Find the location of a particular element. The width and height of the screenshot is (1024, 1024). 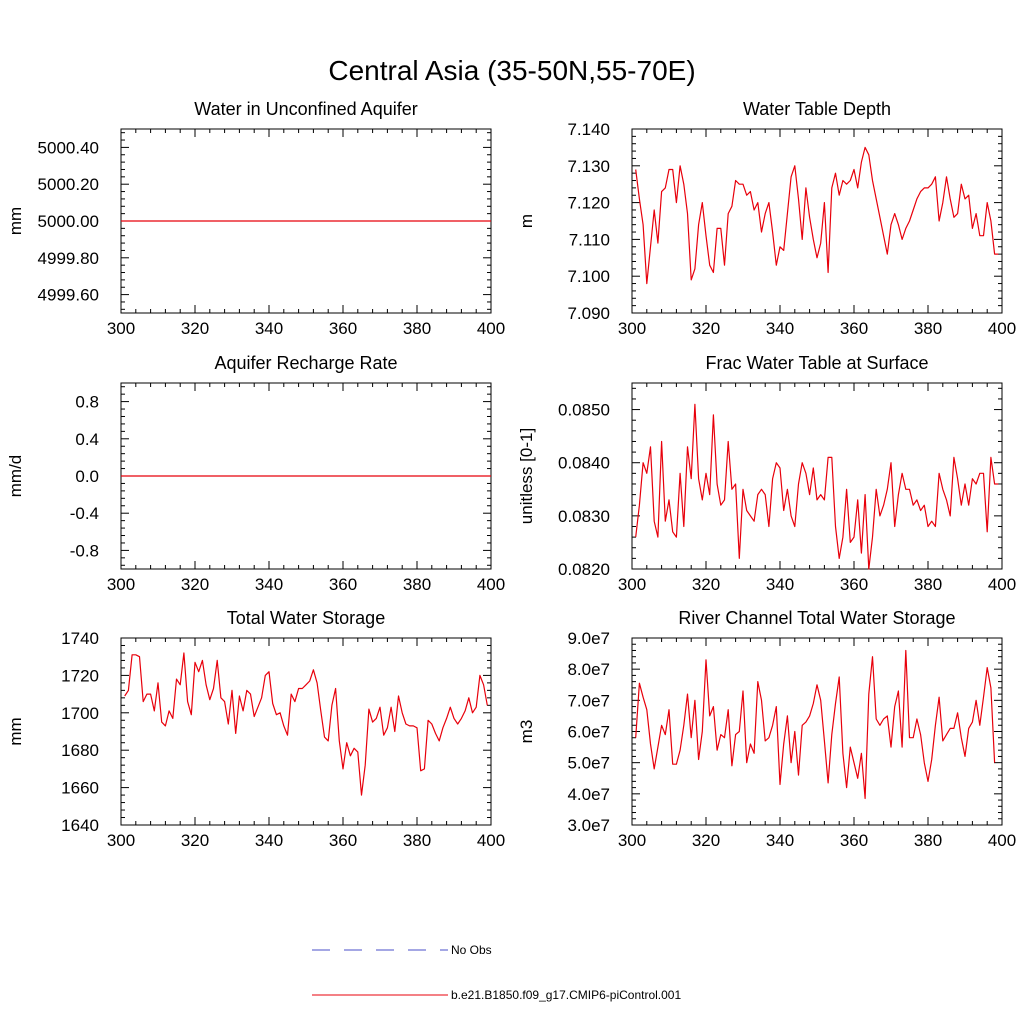

y-tick-label: 4.0e7 is located at coordinates (588, 794).